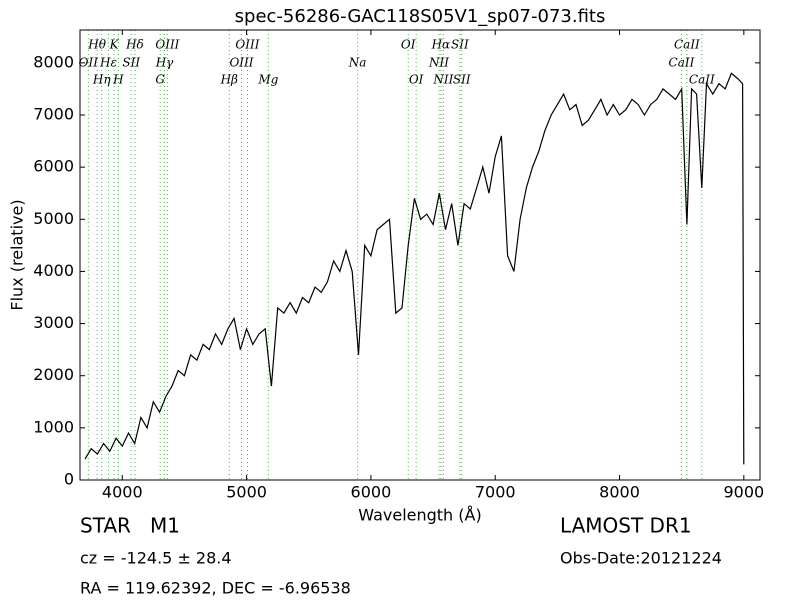 Image resolution: width=800 pixels, height=600 pixels. What do you see at coordinates (69, 479) in the screenshot?
I see `y-tick-label: 0` at bounding box center [69, 479].